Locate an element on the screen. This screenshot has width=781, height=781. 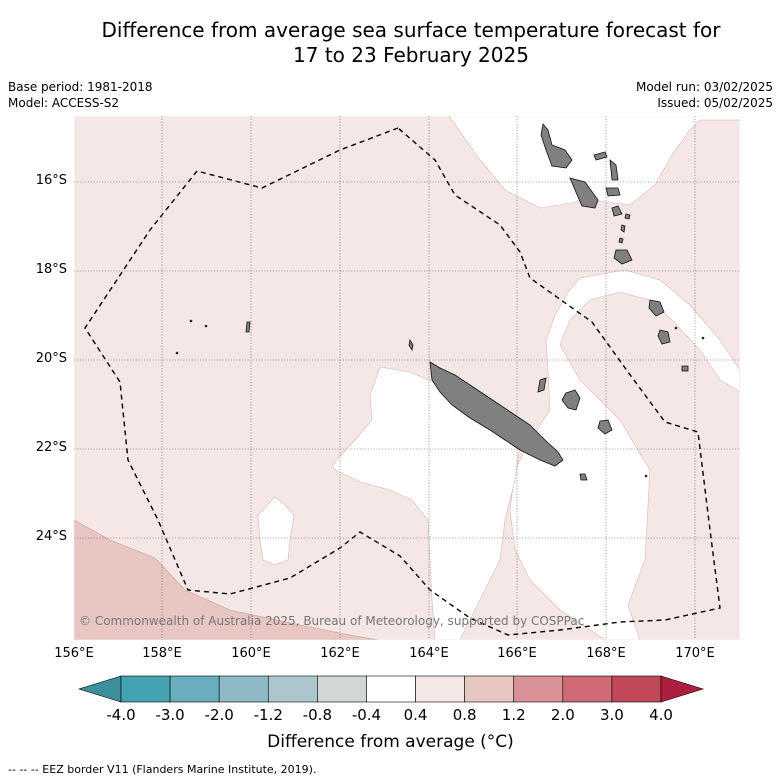
lon-tick-label: 164°E is located at coordinates (429, 653).